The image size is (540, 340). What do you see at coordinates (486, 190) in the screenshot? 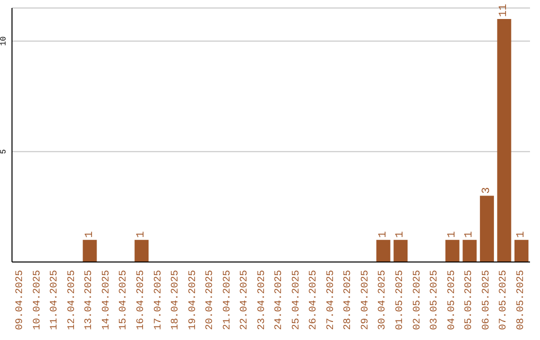
I see `data-label: 3` at bounding box center [486, 190].